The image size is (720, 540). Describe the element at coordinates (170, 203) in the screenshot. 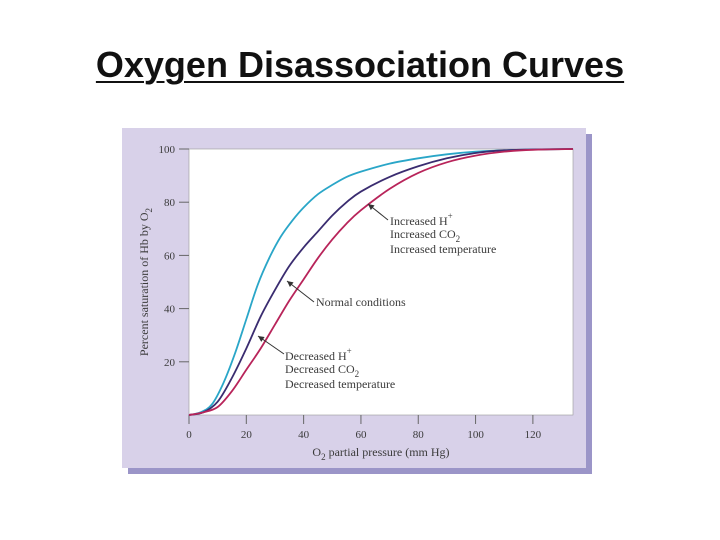

I see `y-tick-label: 80` at that location.